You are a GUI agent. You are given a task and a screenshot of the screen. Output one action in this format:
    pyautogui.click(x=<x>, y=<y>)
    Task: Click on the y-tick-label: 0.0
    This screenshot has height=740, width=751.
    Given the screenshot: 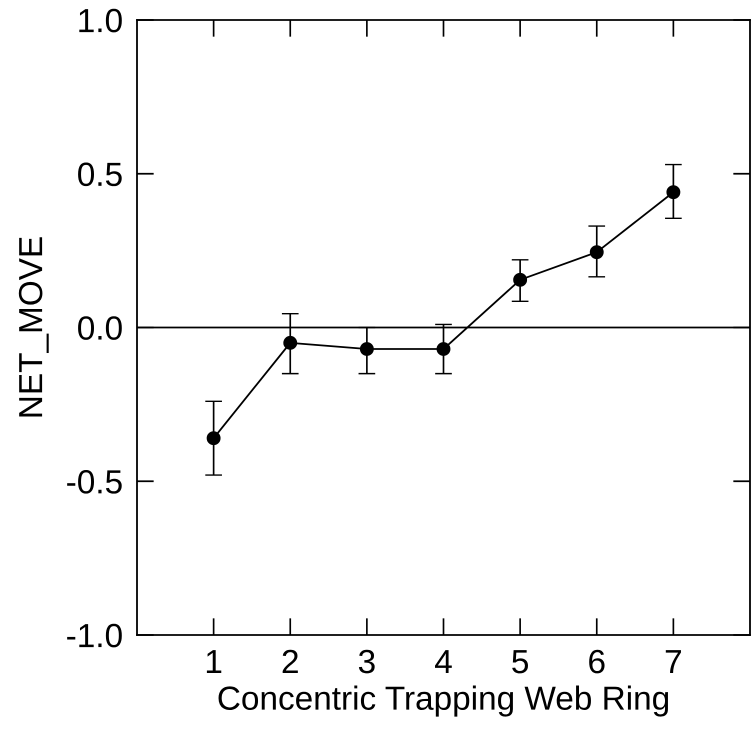 What is the action you would take?
    pyautogui.click(x=100, y=328)
    